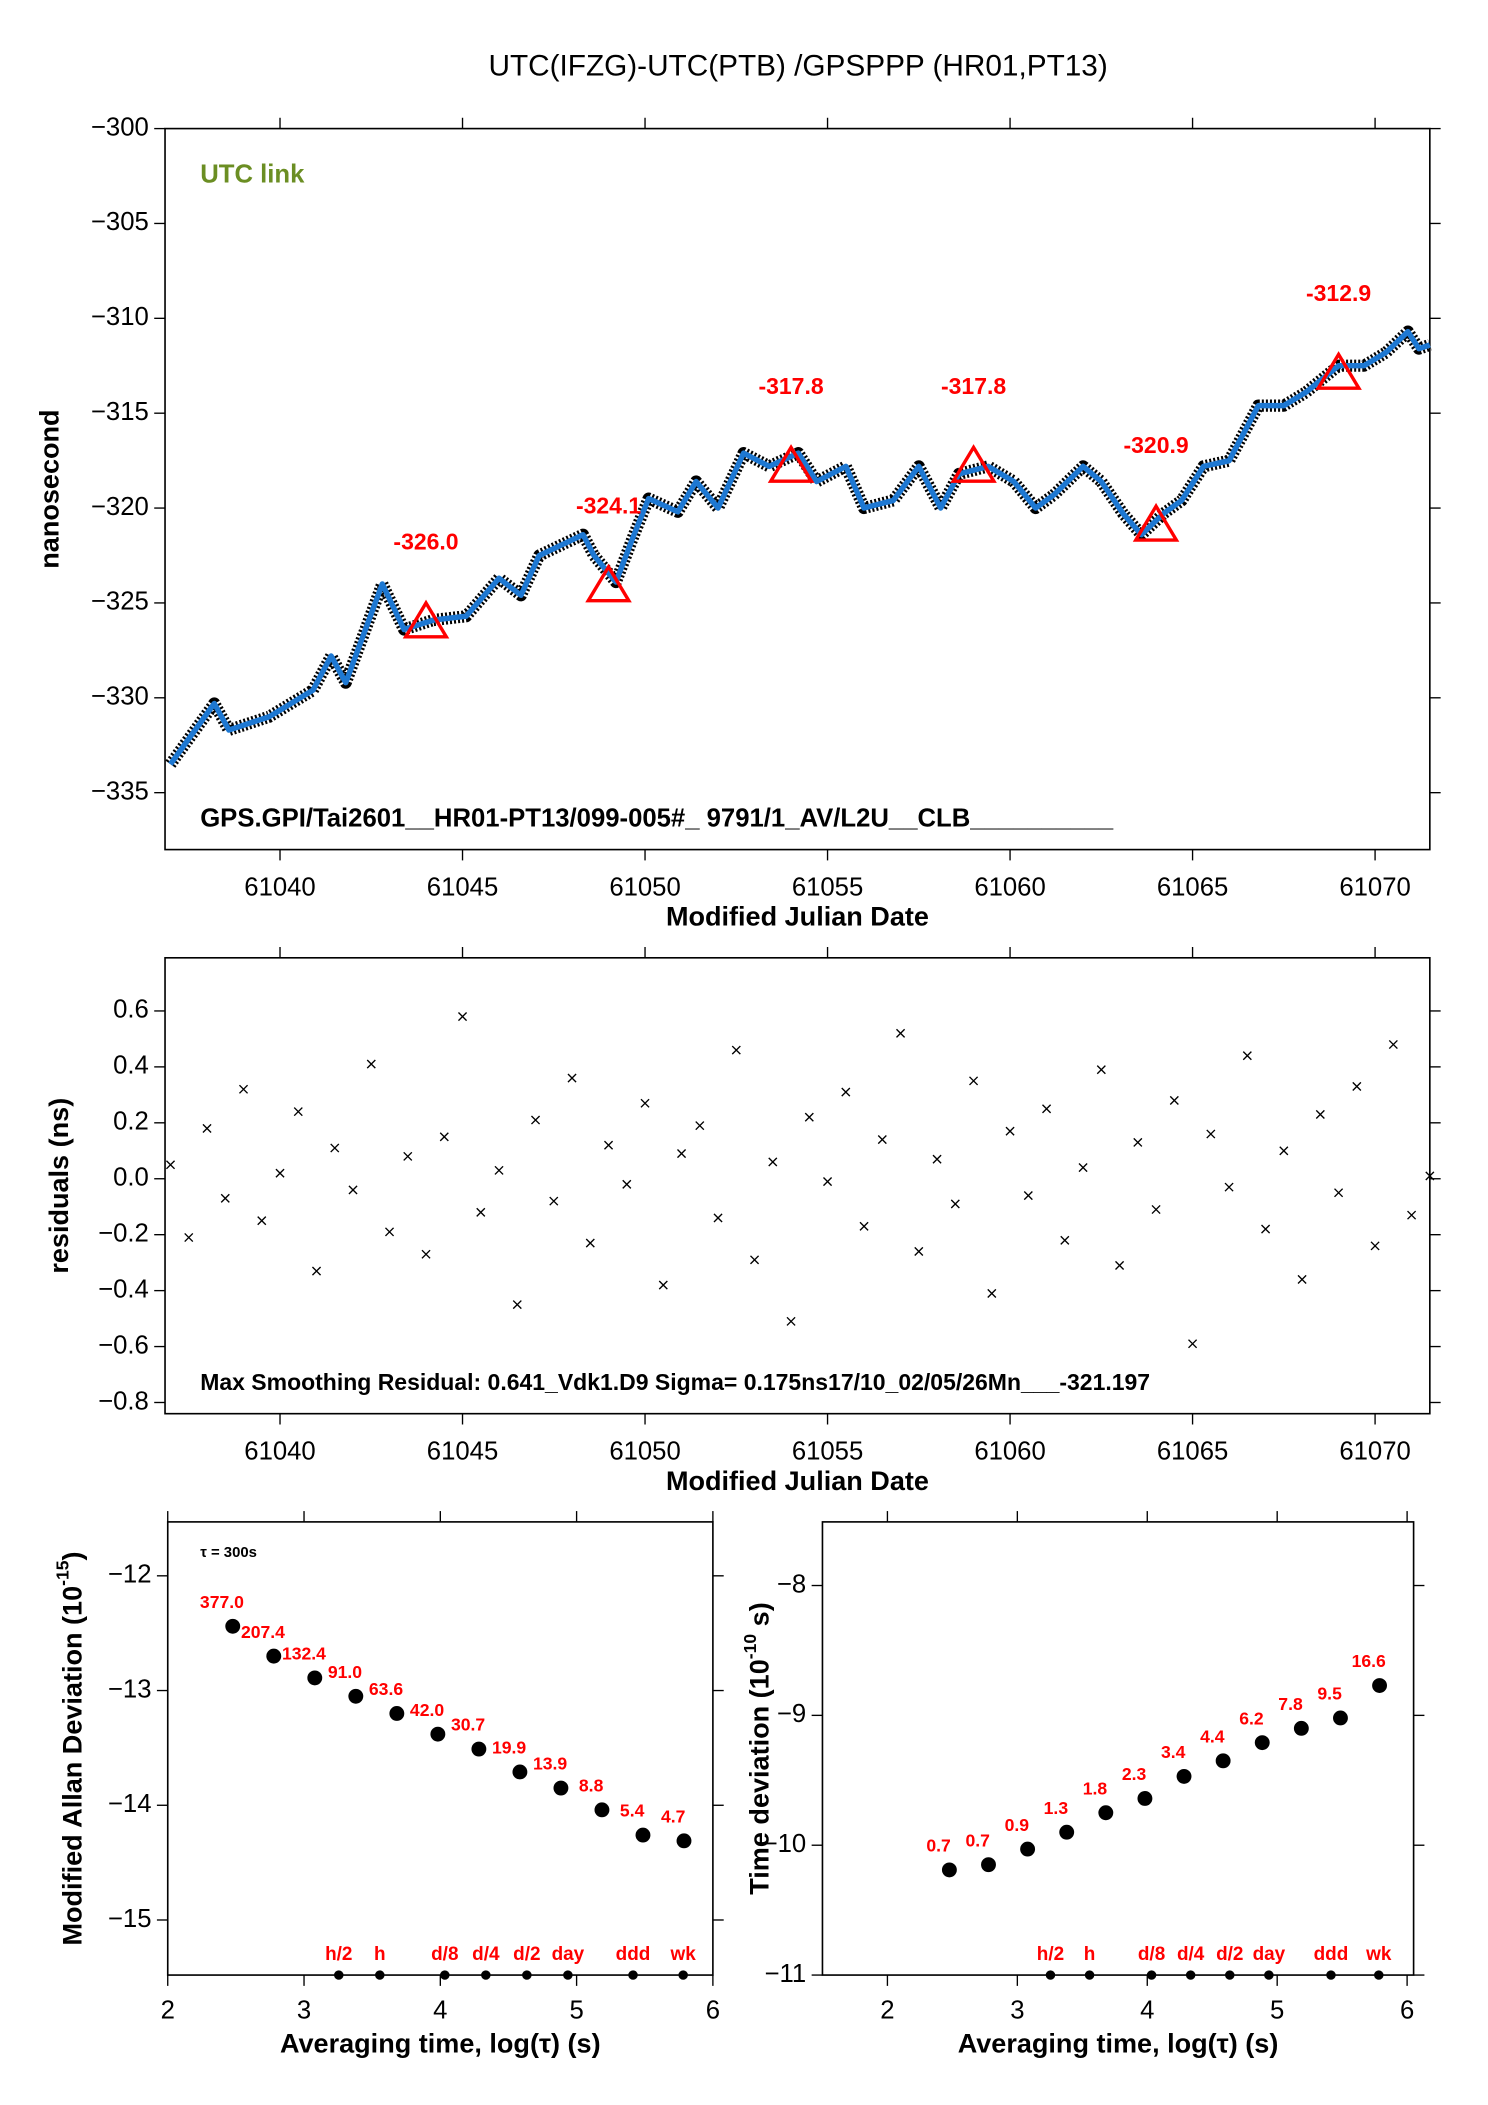 This screenshot has width=1488, height=2105. Describe the element at coordinates (644, 1452) in the screenshot. I see `x-tick-label: 61050` at that location.